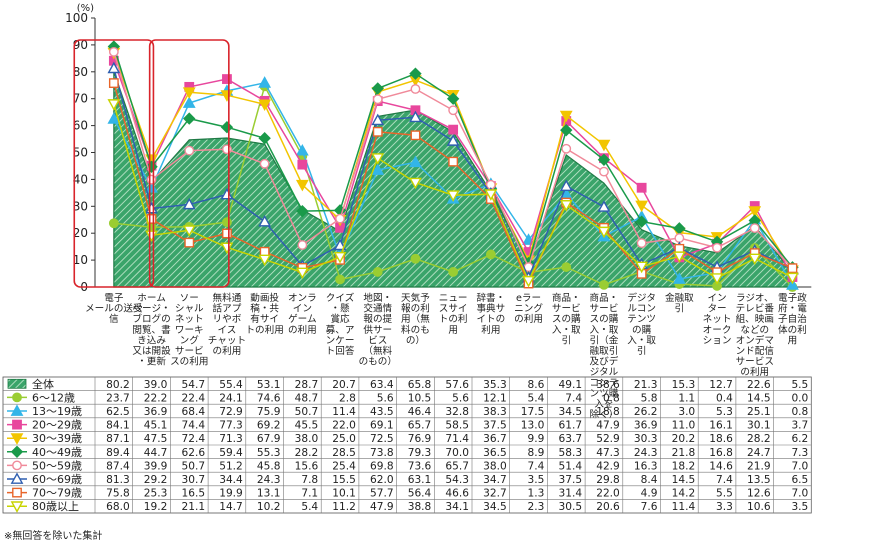 The image size is (882, 545). What do you see at coordinates (721, 439) in the screenshot?
I see `table-cell: 18.6` at bounding box center [721, 439].